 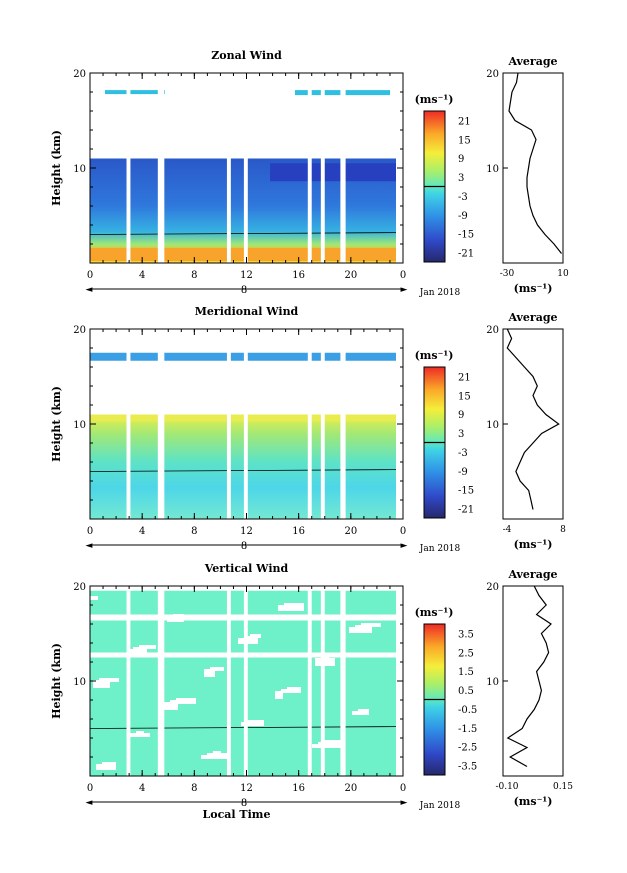 What do you see at coordinates (466, 672) in the screenshot?
I see `colorbar-tick-label: 1.5` at bounding box center [466, 672].